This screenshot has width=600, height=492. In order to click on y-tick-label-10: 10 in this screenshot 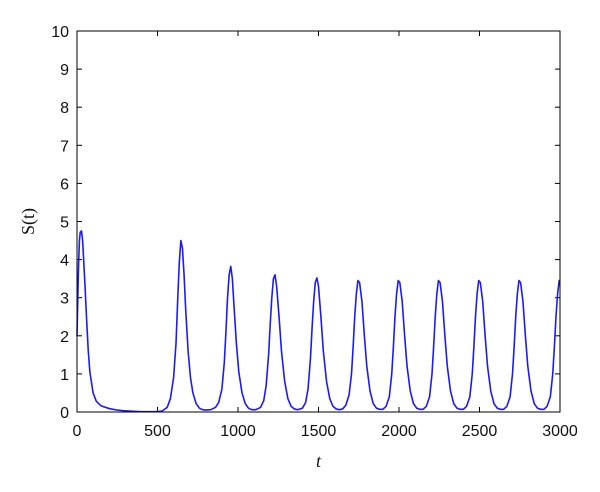, I will do `click(60, 32)`.